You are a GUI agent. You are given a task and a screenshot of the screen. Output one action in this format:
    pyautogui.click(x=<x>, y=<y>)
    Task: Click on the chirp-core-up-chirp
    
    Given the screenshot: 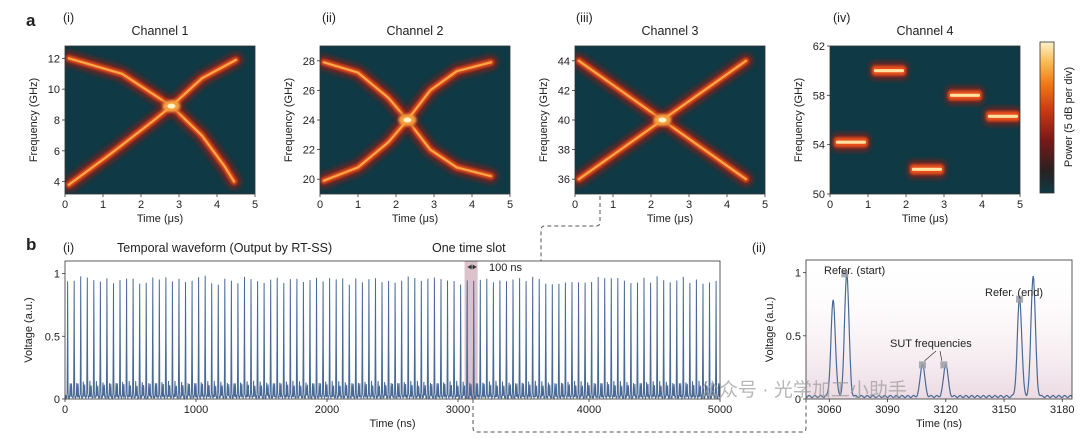 What is the action you would take?
    pyautogui.click(x=152, y=122)
    